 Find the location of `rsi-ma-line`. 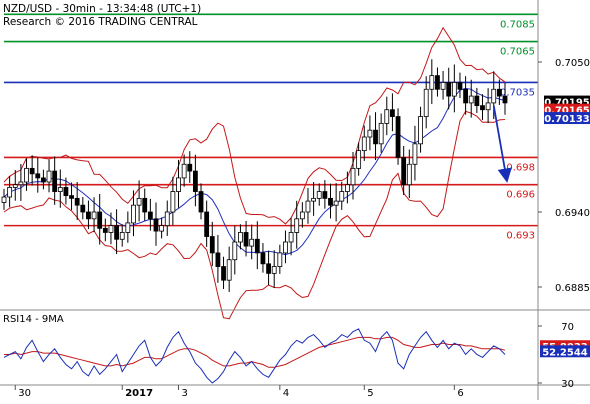

rsi-ma-line is located at coordinates (255, 352).